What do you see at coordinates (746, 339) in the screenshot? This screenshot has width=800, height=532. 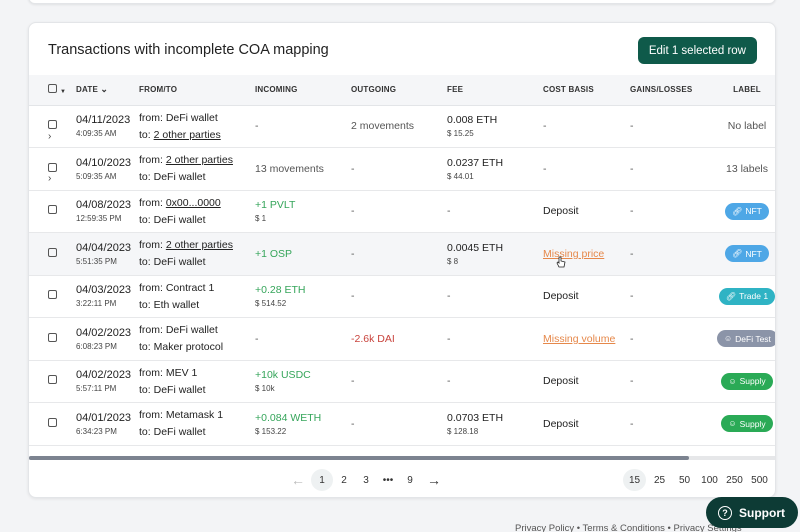 I see `label-badge-defi: ☺ DeFi Test` at bounding box center [746, 339].